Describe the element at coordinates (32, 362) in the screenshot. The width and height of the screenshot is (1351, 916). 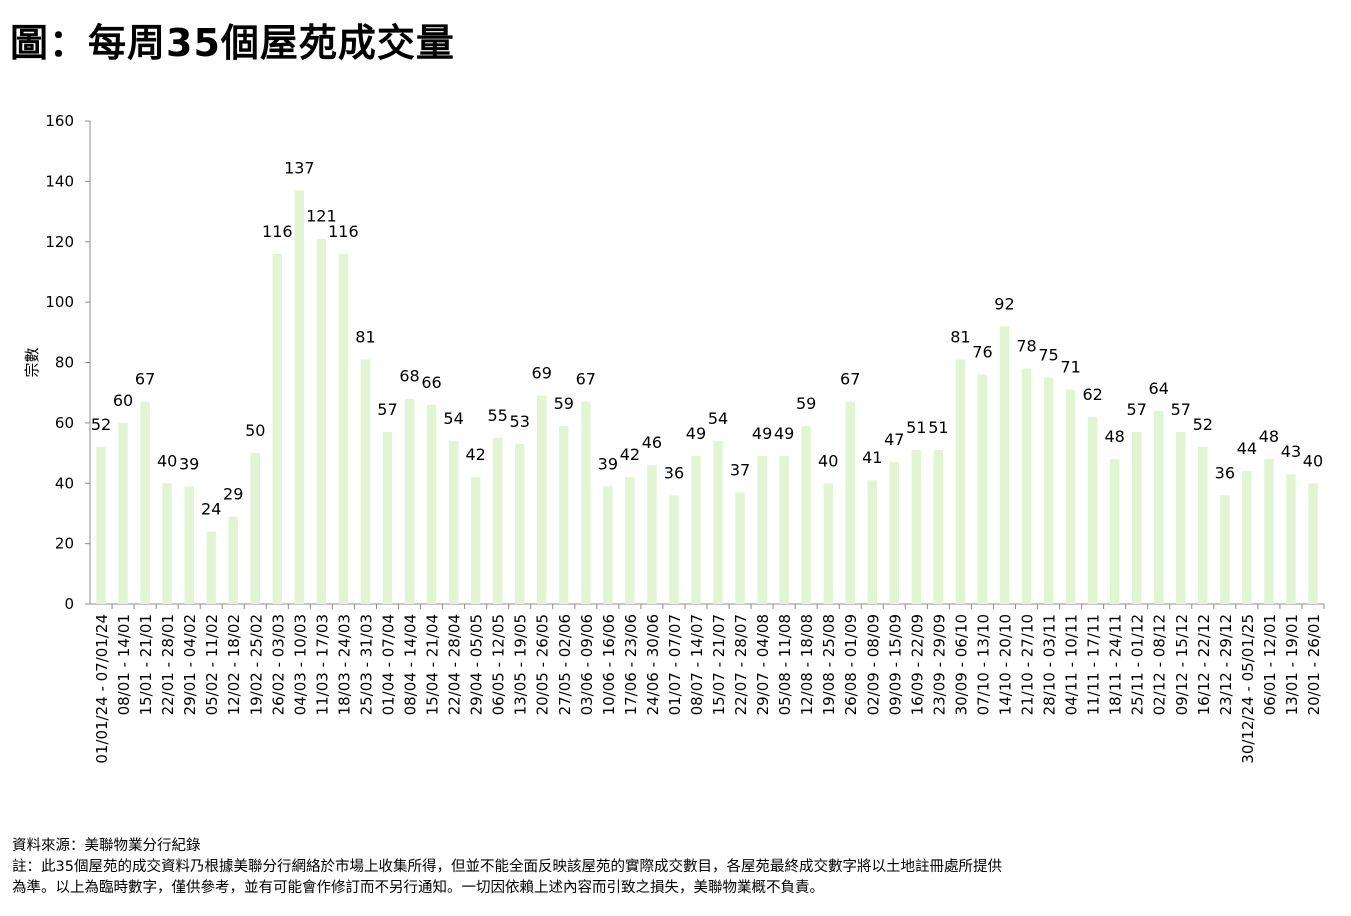
I see `y-axis-title: 宗數` at that location.